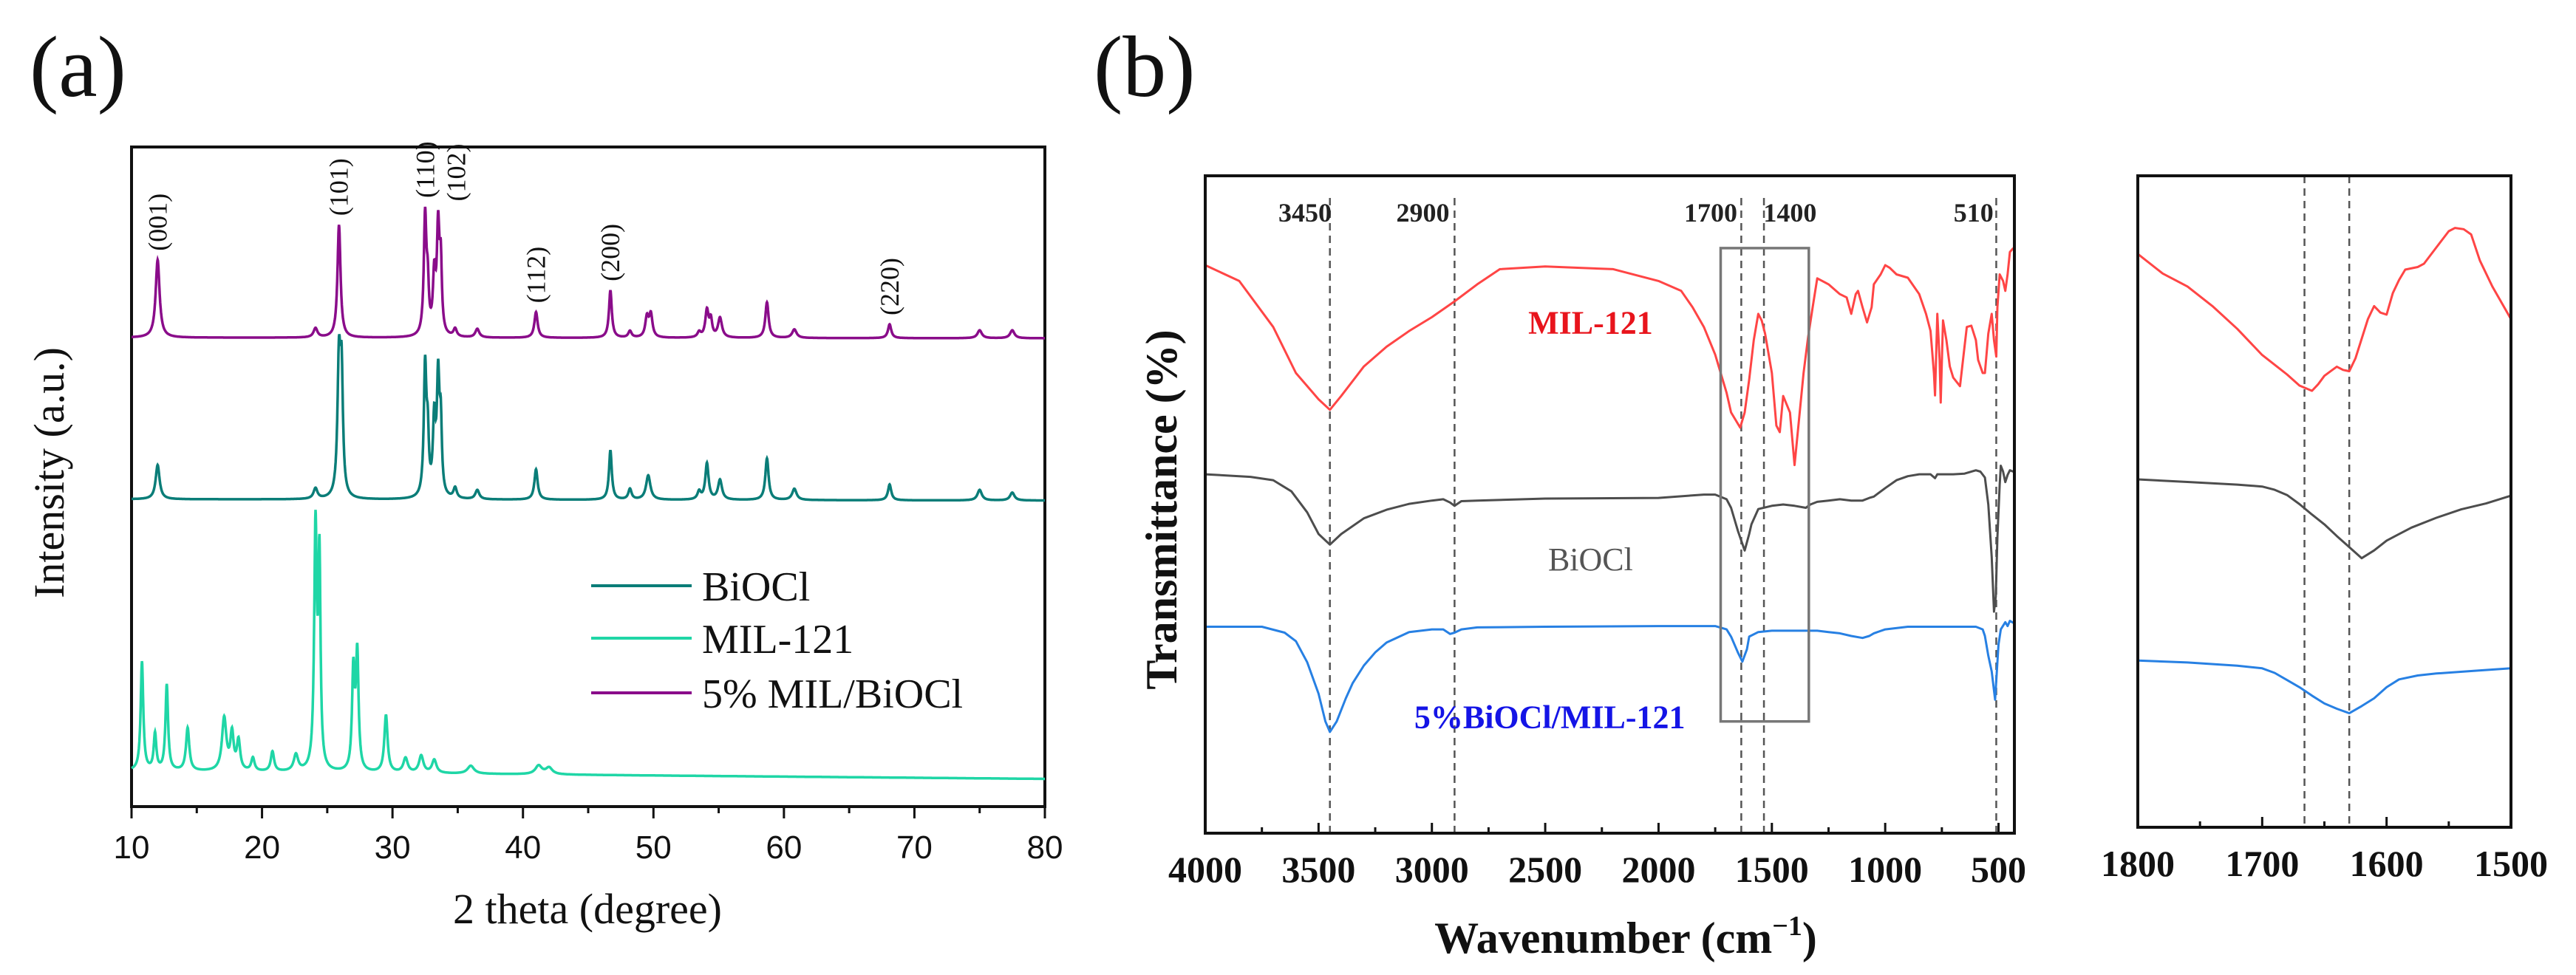  Describe the element at coordinates (393, 848) in the screenshot. I see `x-tick-label-a: 30` at that location.